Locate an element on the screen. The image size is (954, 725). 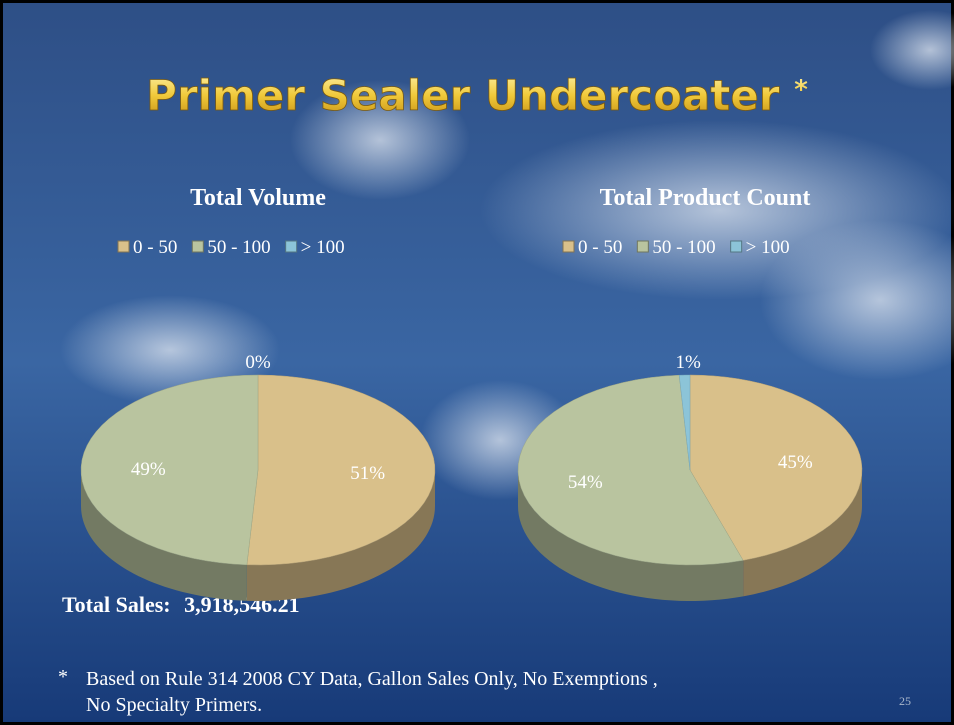
data-label: 49% is located at coordinates (148, 469).